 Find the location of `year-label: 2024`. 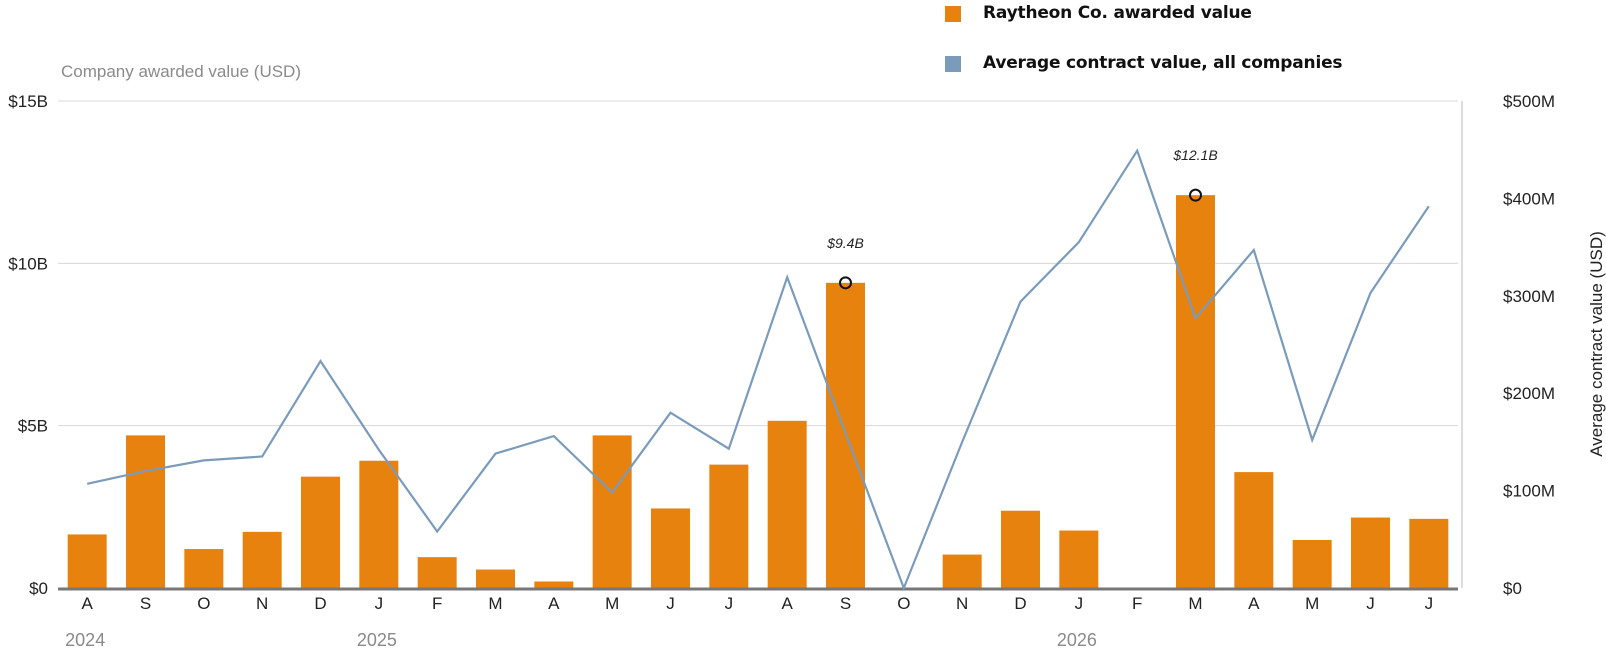

year-label: 2024 is located at coordinates (85, 640).